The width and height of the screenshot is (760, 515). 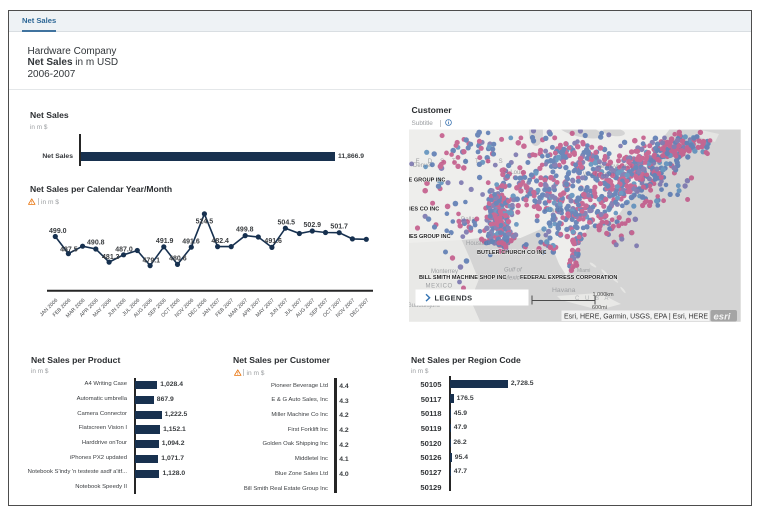 I want to click on svg-text: C U B A, so click(x=592, y=299).